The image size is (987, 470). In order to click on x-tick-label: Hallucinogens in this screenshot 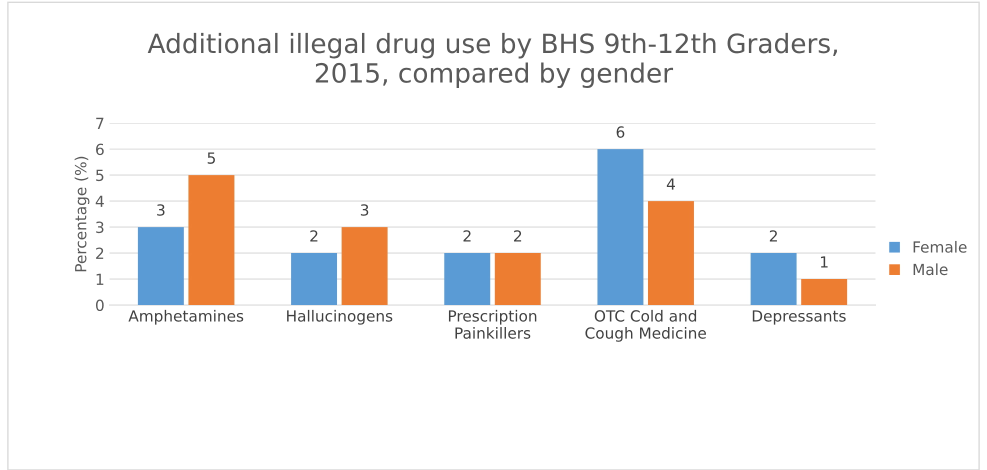, I will do `click(339, 317)`.